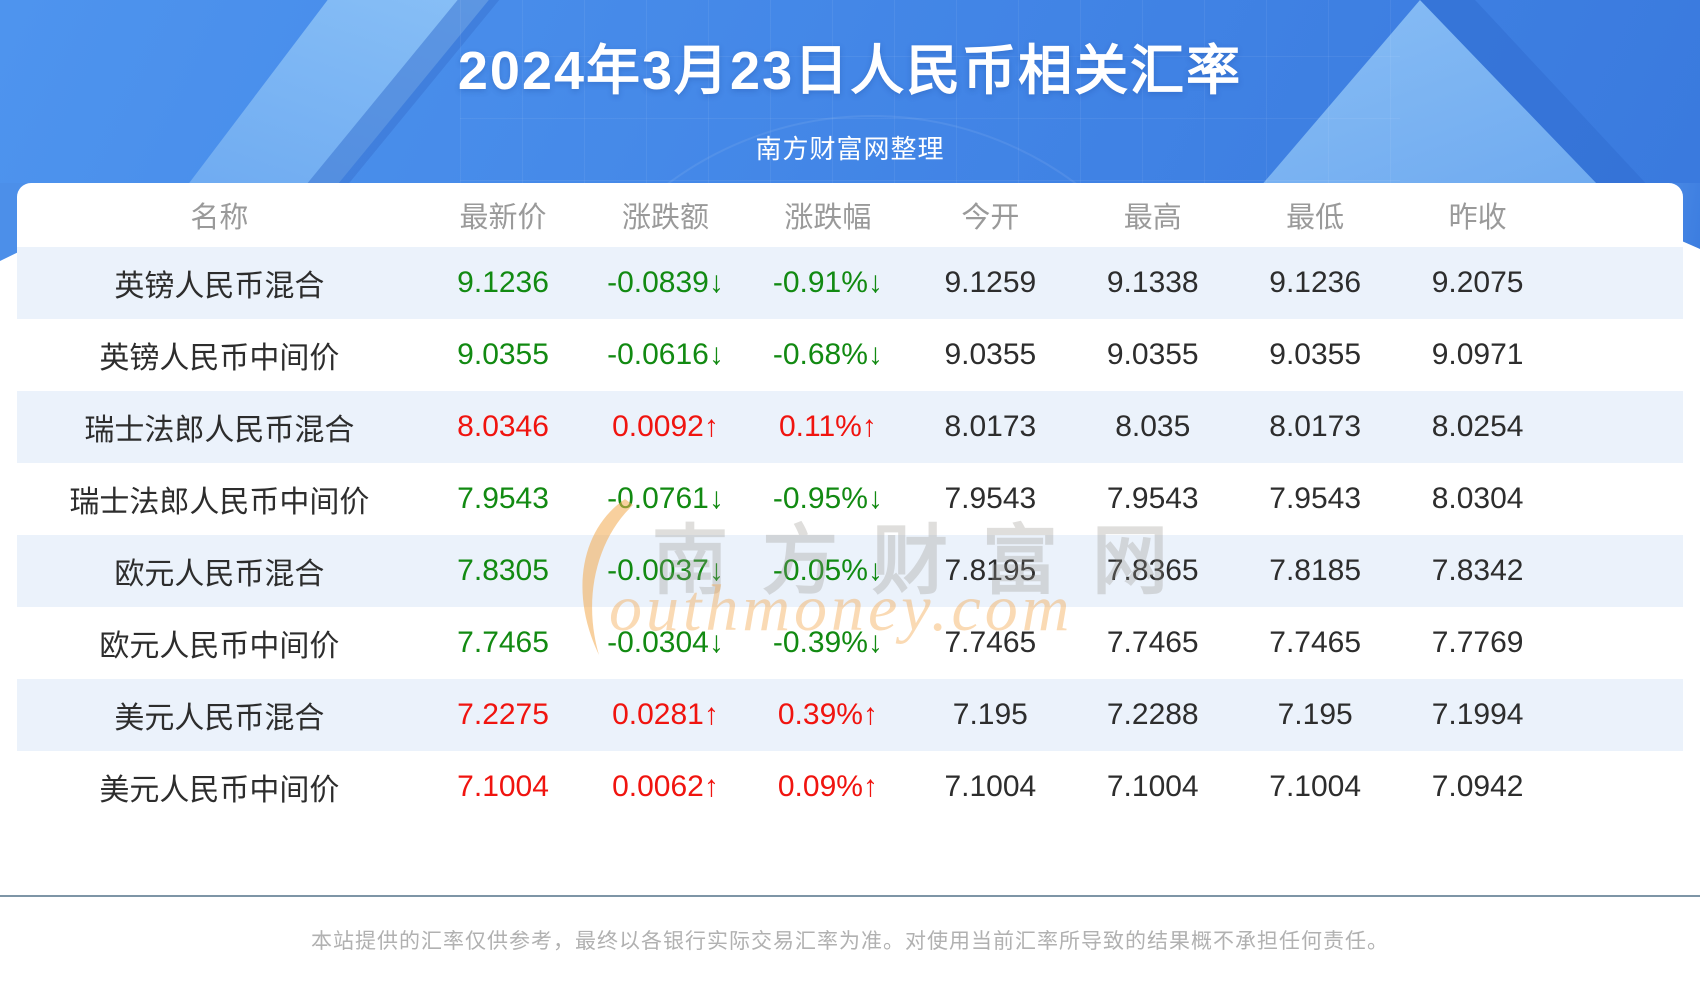 This screenshot has height=1000, width=1700. What do you see at coordinates (990, 786) in the screenshot?
I see `cell-open: 7.1004` at bounding box center [990, 786].